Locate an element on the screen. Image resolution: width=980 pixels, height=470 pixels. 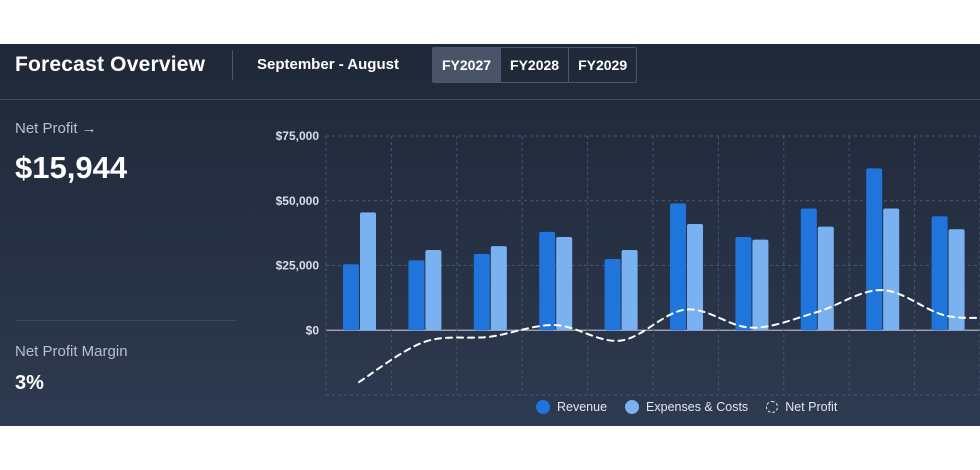
y-tick-label: $75,000 is located at coordinates (298, 136).